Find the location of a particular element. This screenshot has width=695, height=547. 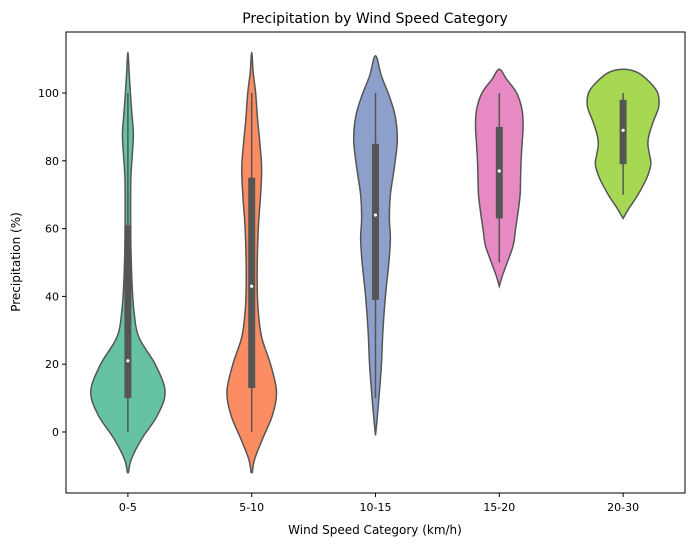

x-tick-label: 15-20 is located at coordinates (499, 507).